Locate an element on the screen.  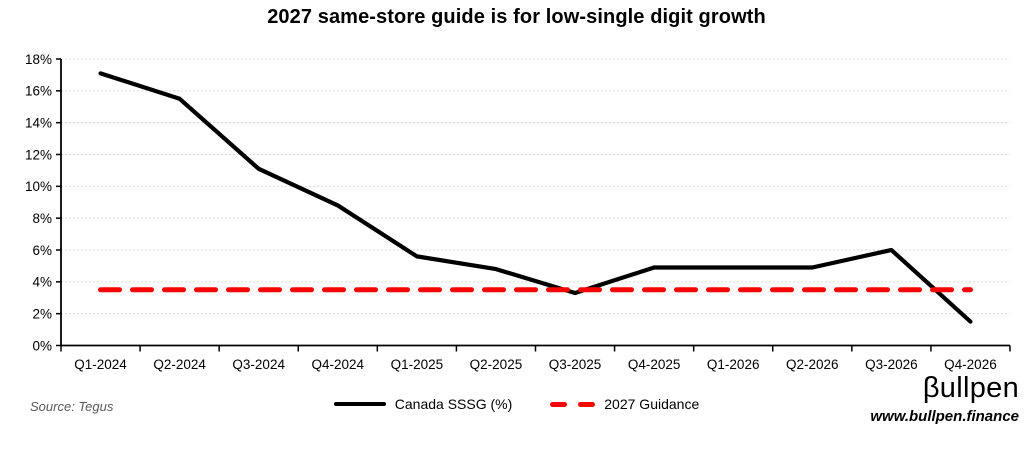
legend-label-guidance: 2027 Guidance is located at coordinates (652, 404).